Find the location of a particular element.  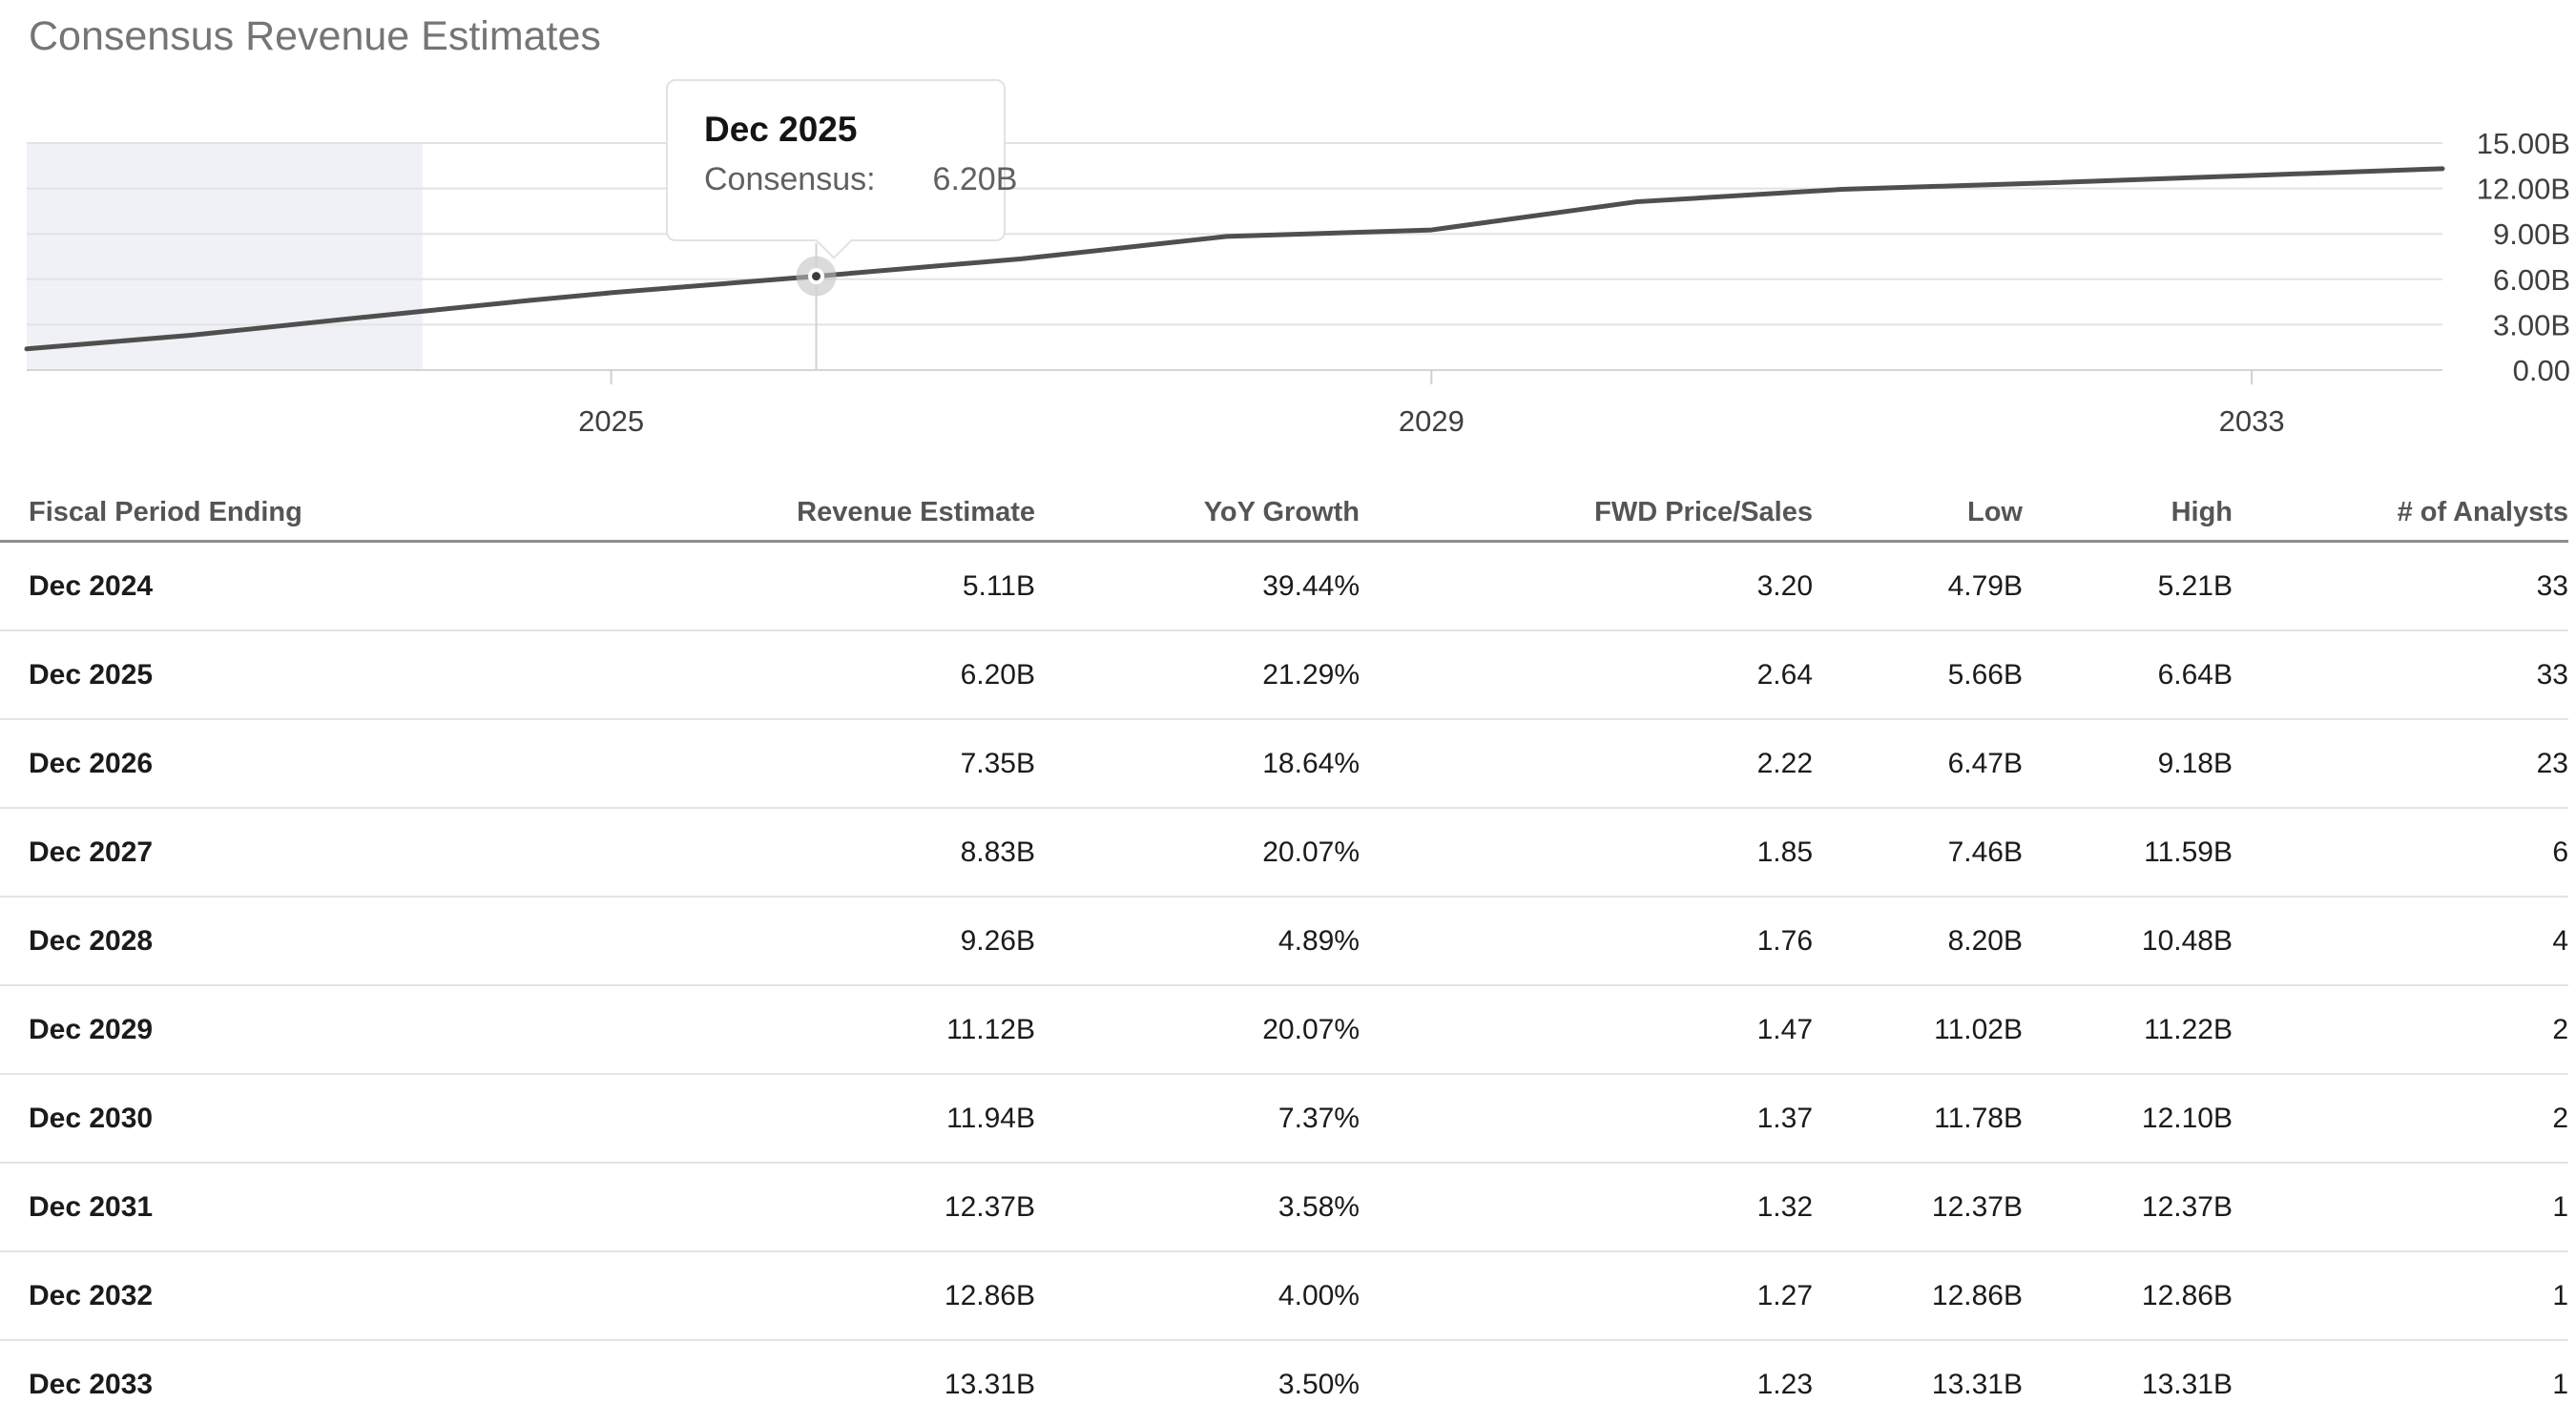

table-row: Dec 2031 12.37B 3.58% 1.32 12.37B 12.37B 1 is located at coordinates (1284, 1207).